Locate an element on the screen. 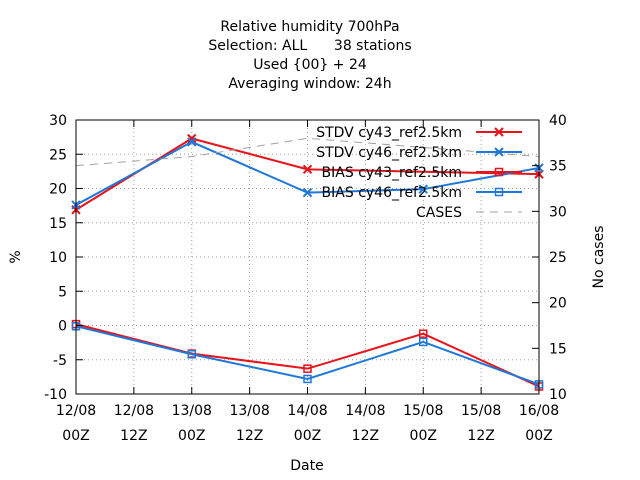 This screenshot has width=640, height=480. title-line-4: Averaging window: 24h is located at coordinates (310, 84).